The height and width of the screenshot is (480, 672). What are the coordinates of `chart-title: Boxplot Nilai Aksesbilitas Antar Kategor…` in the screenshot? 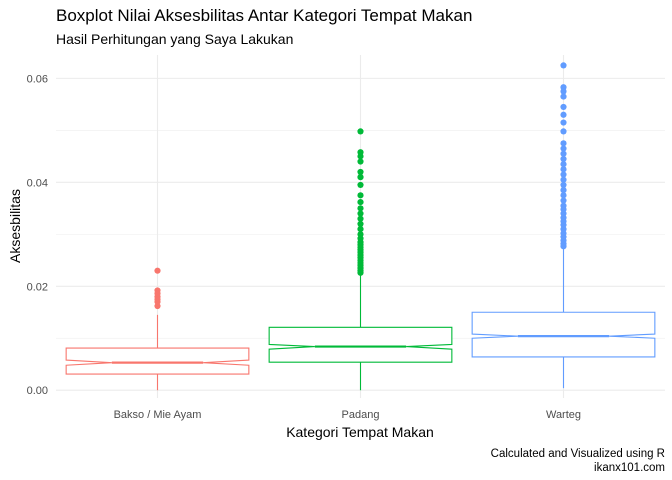 It's located at (264, 15).